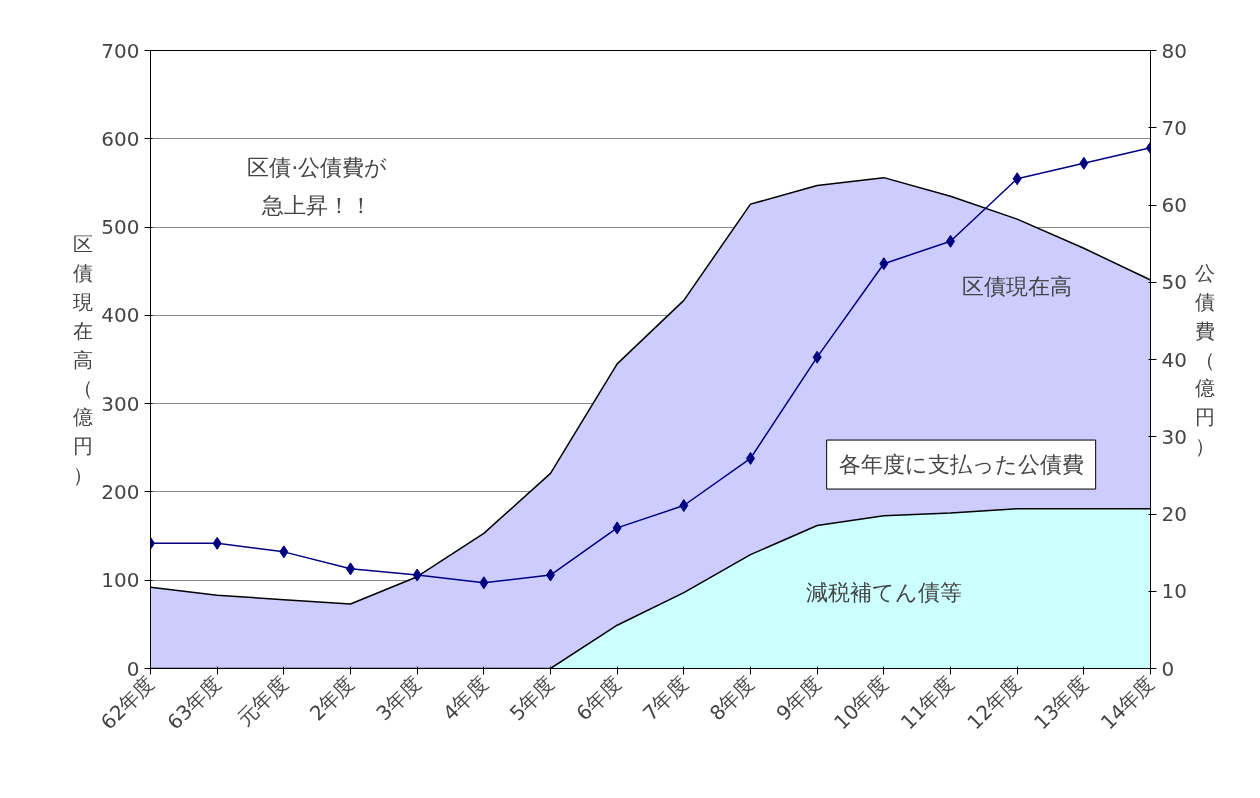  I want to click on x-tick-label: 63年度, so click(194, 703).